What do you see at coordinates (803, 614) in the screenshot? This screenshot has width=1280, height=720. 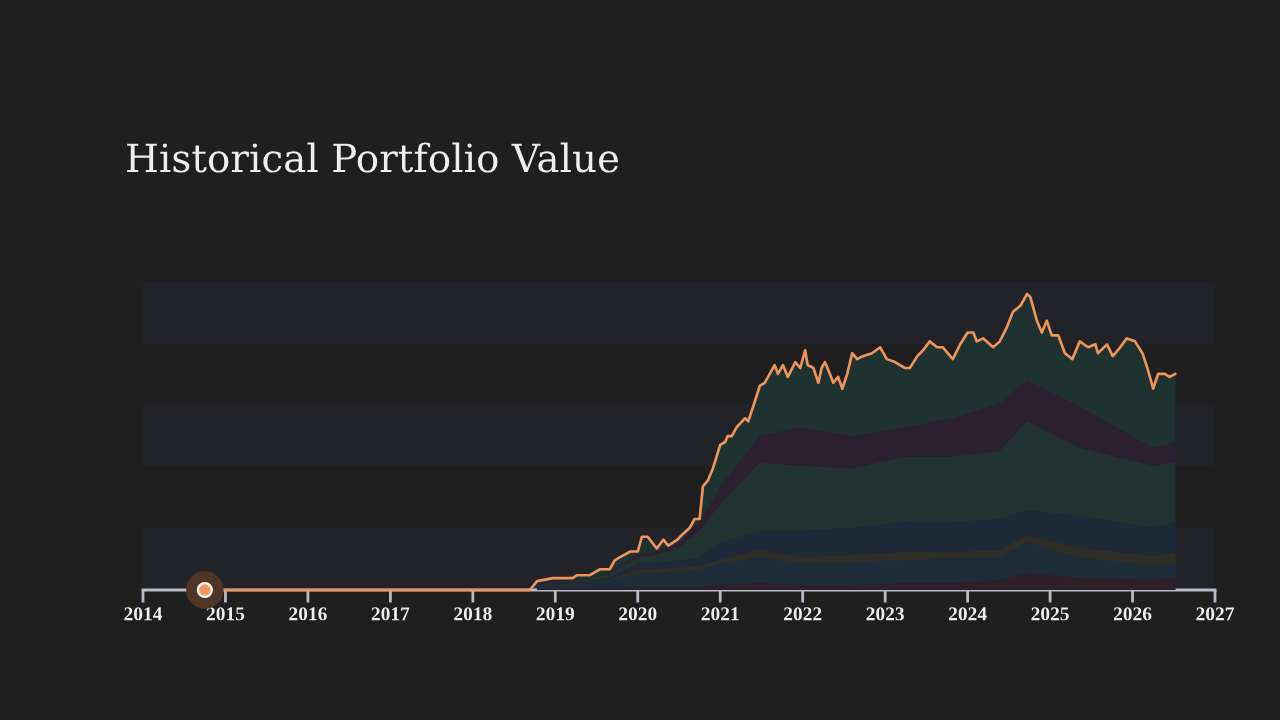 I see `x-tick-label: 2022` at bounding box center [803, 614].